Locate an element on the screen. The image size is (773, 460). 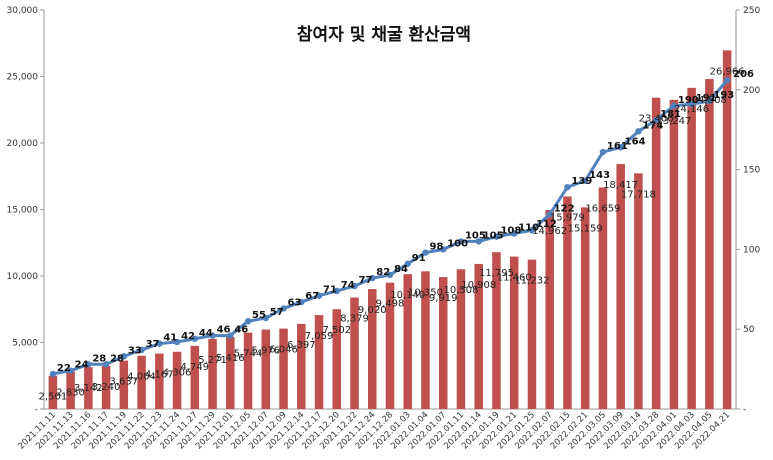
line-value-label: 44 is located at coordinates (206, 333).